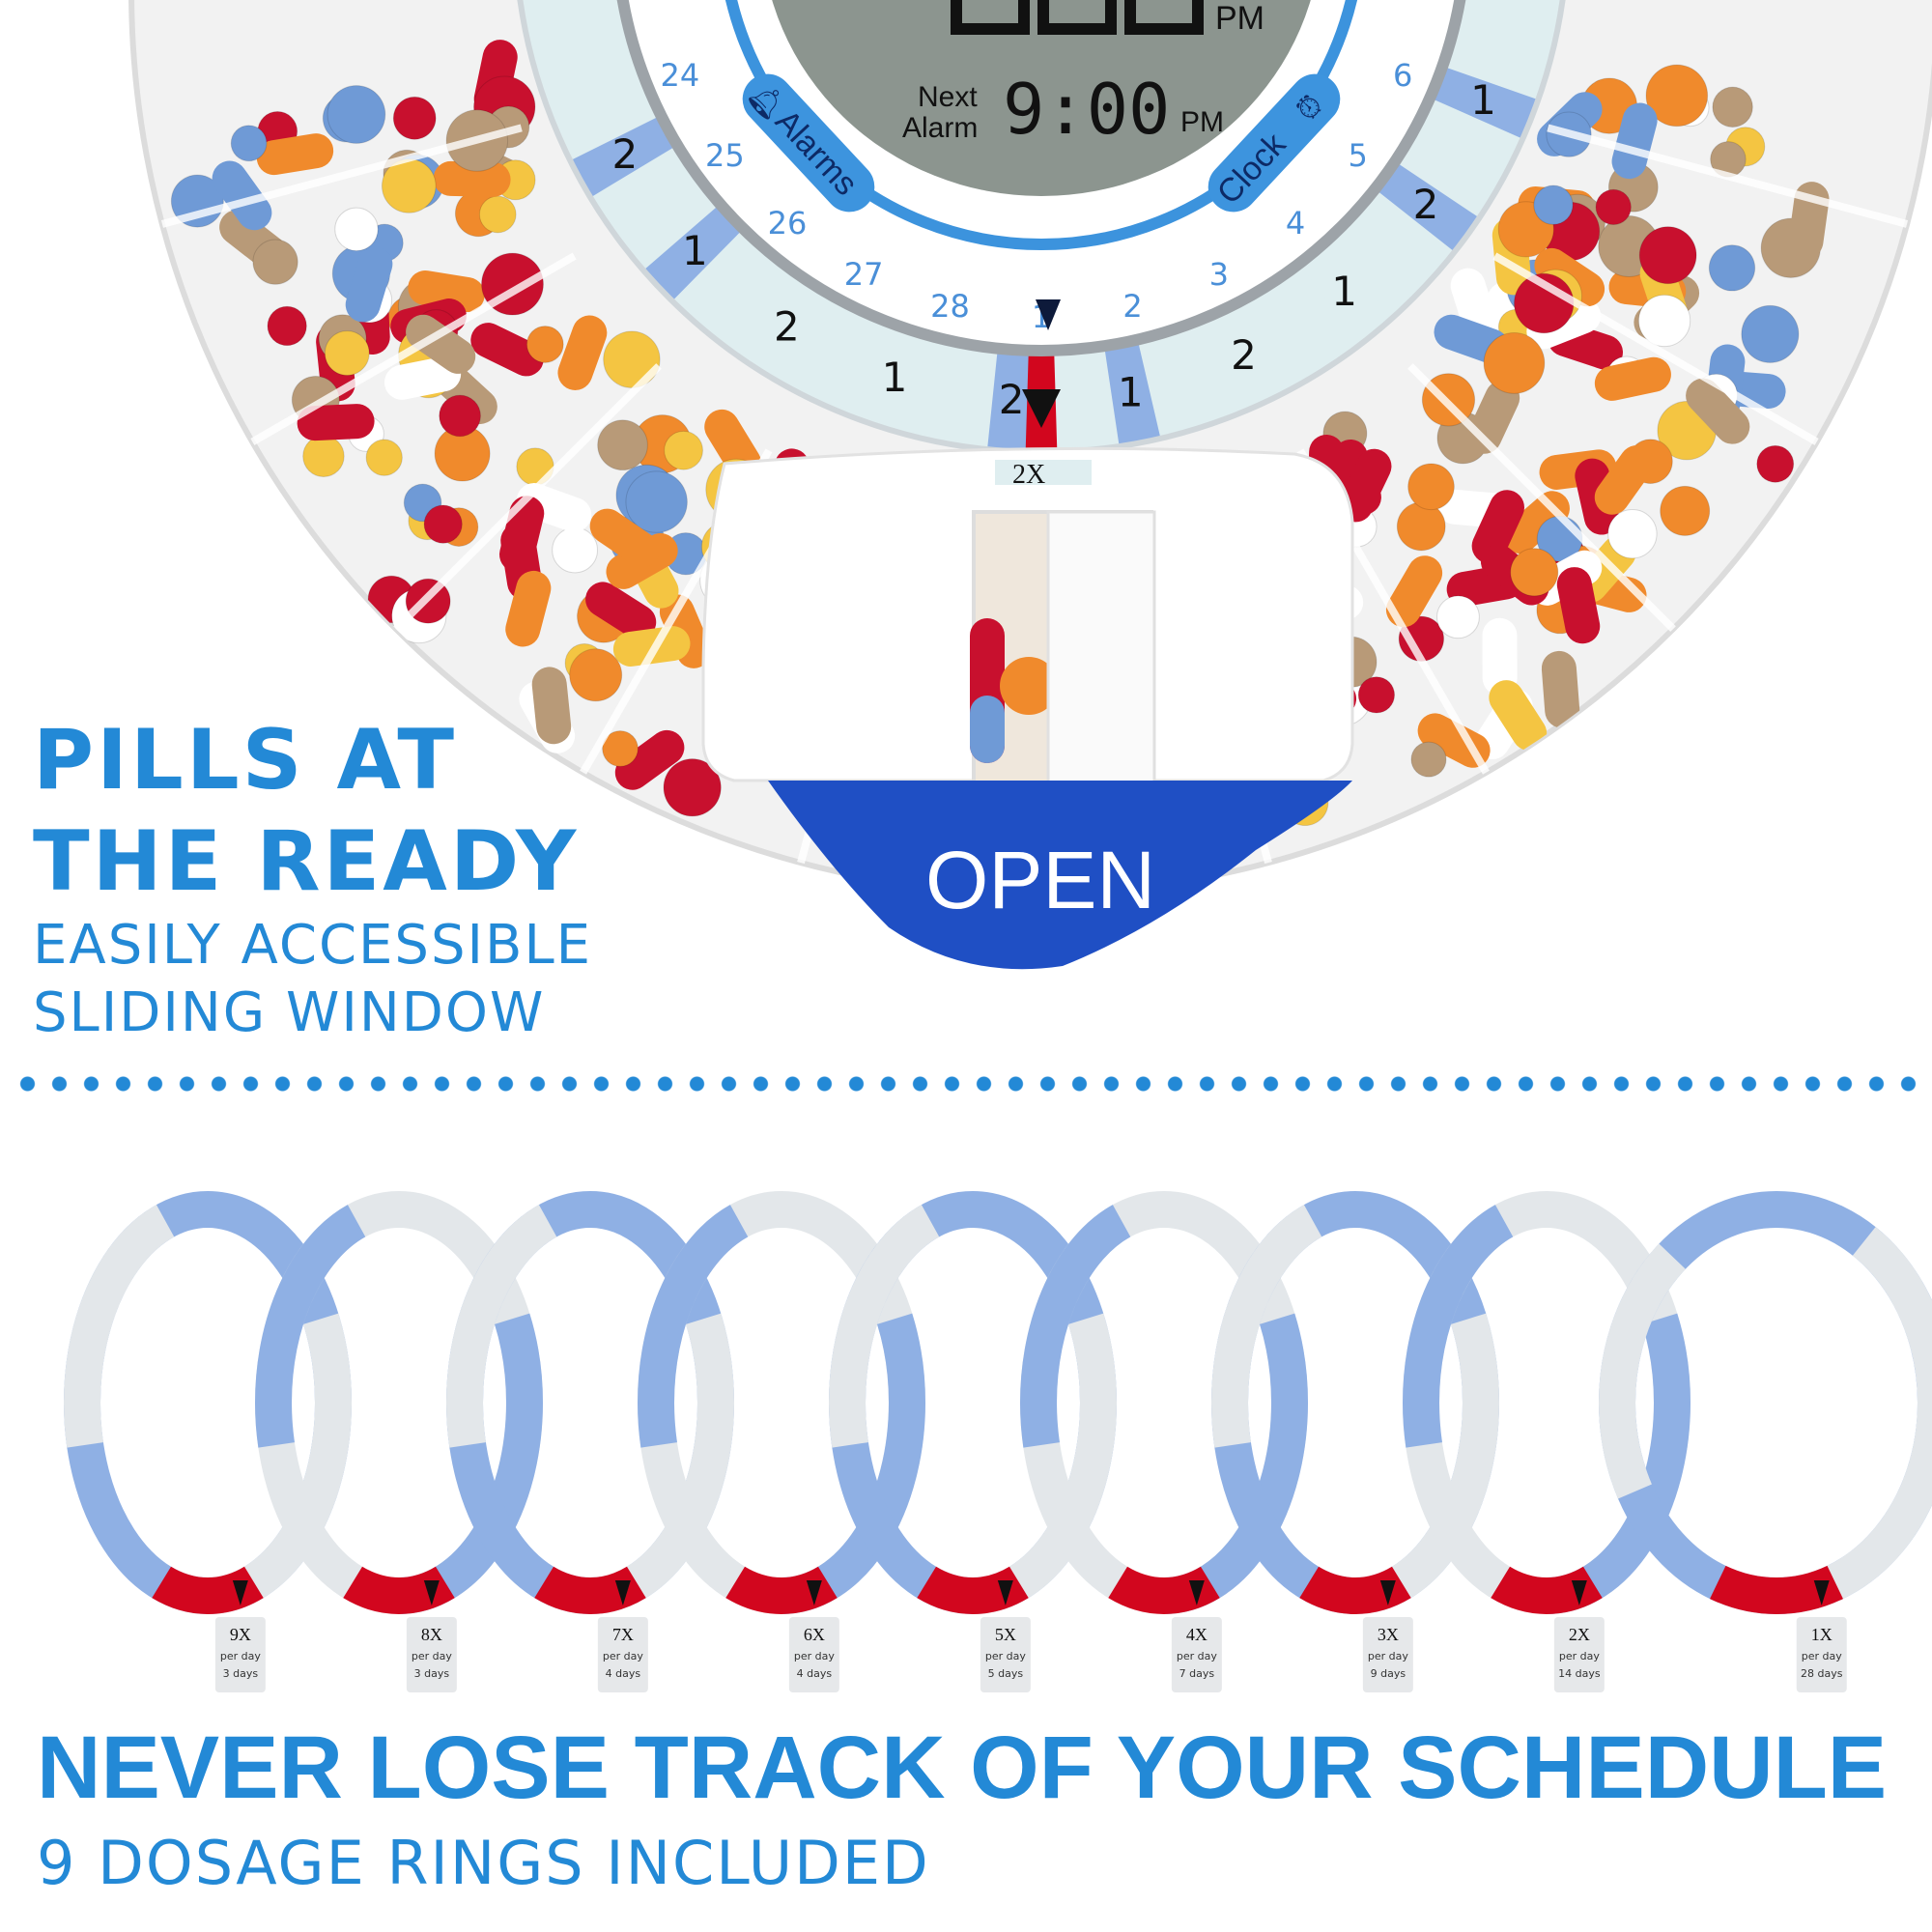 The width and height of the screenshot is (1932, 1932). What do you see at coordinates (1041, 98) in the screenshot?
I see `lcd-screen` at bounding box center [1041, 98].